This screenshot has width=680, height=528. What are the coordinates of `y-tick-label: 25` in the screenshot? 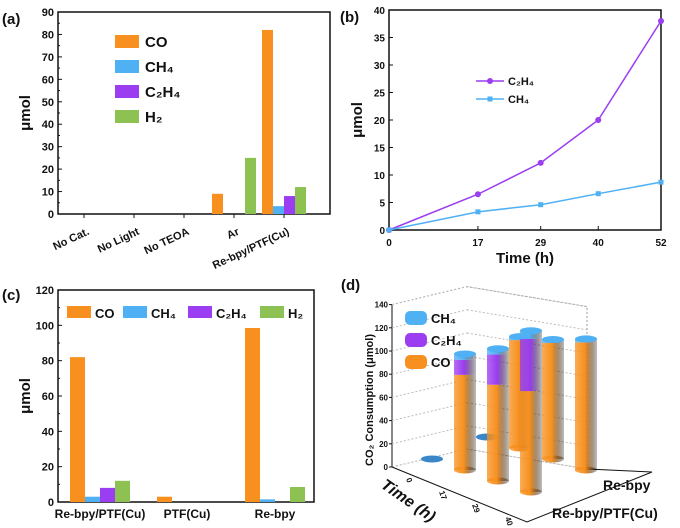 It's located at (380, 94).